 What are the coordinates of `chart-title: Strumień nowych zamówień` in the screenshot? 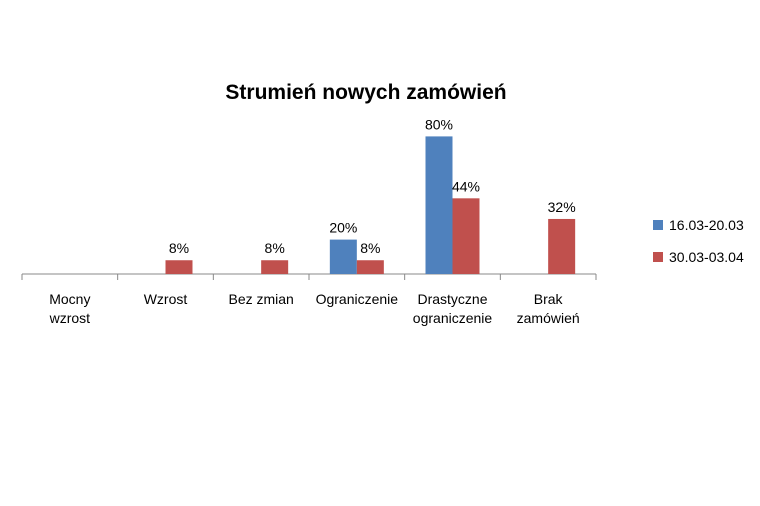 It's located at (365, 92).